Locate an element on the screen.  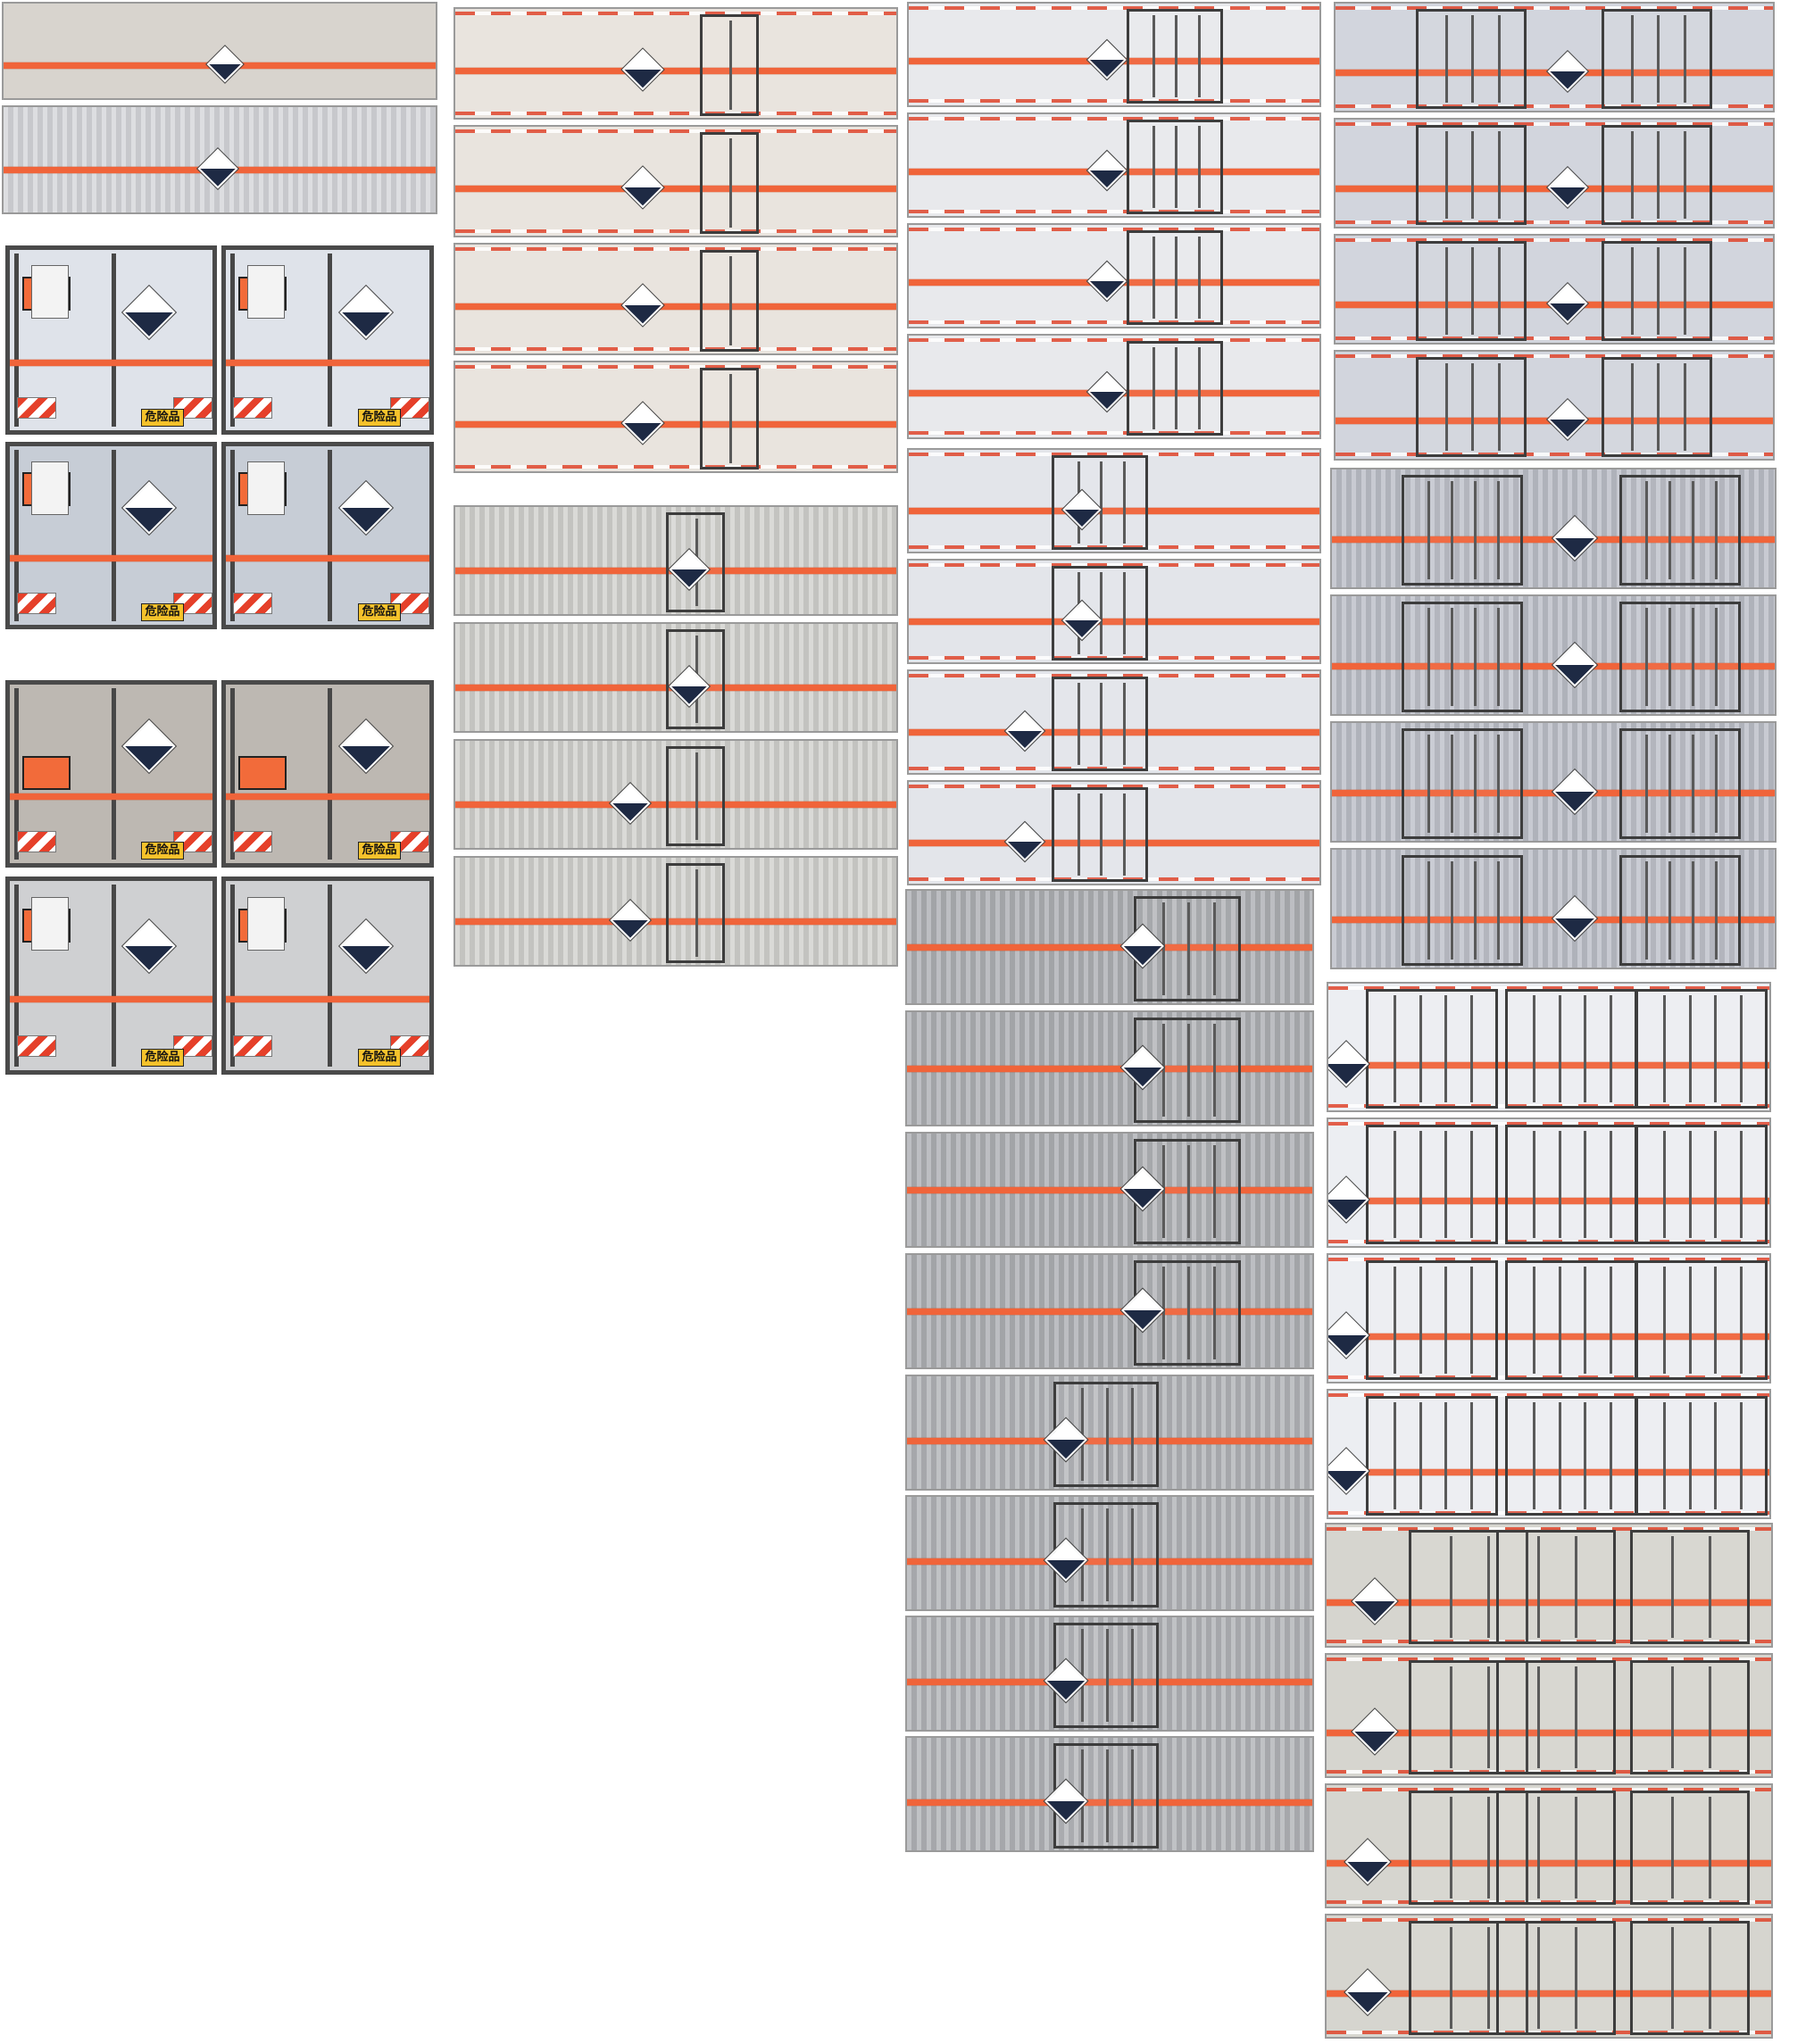
danger-sign: 危险品 is located at coordinates (162, 418).